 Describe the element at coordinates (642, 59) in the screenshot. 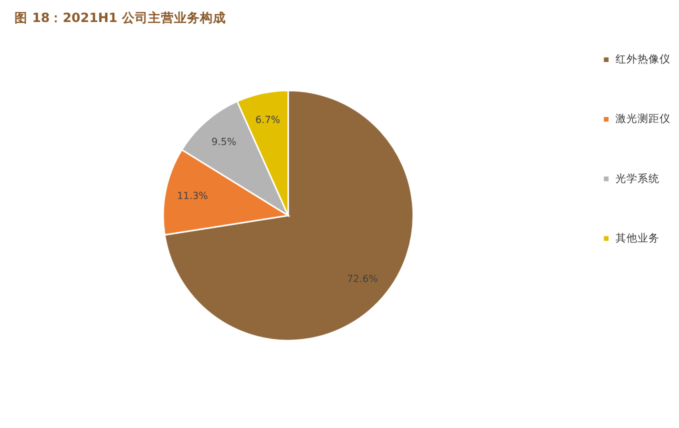

I see `legend-label: 红外热像仪` at that location.